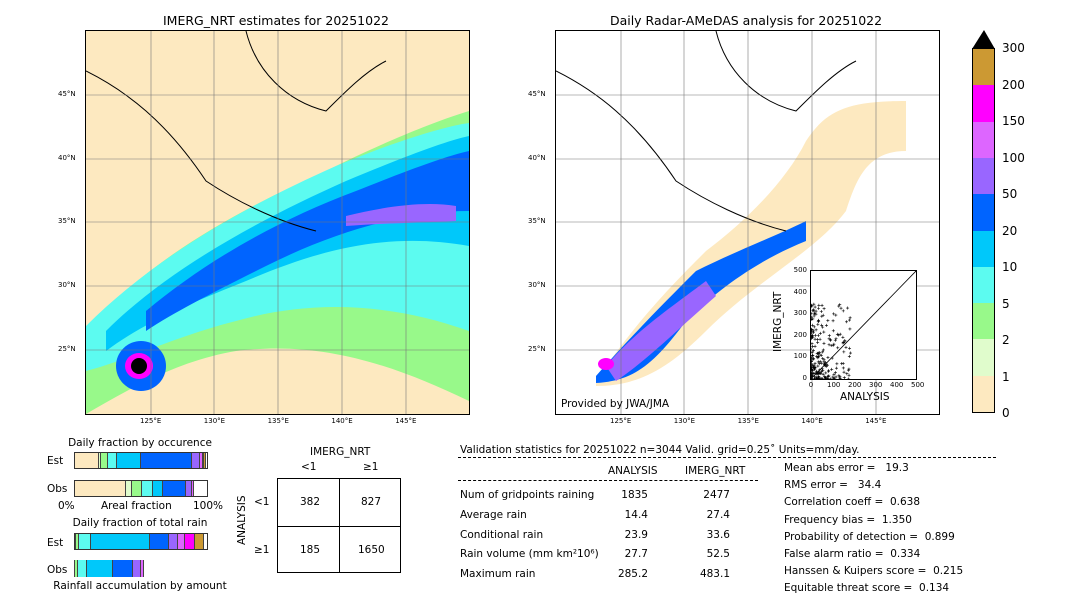  I want to click on rain-footer: Rainfall accumulation by amount, so click(140, 586).